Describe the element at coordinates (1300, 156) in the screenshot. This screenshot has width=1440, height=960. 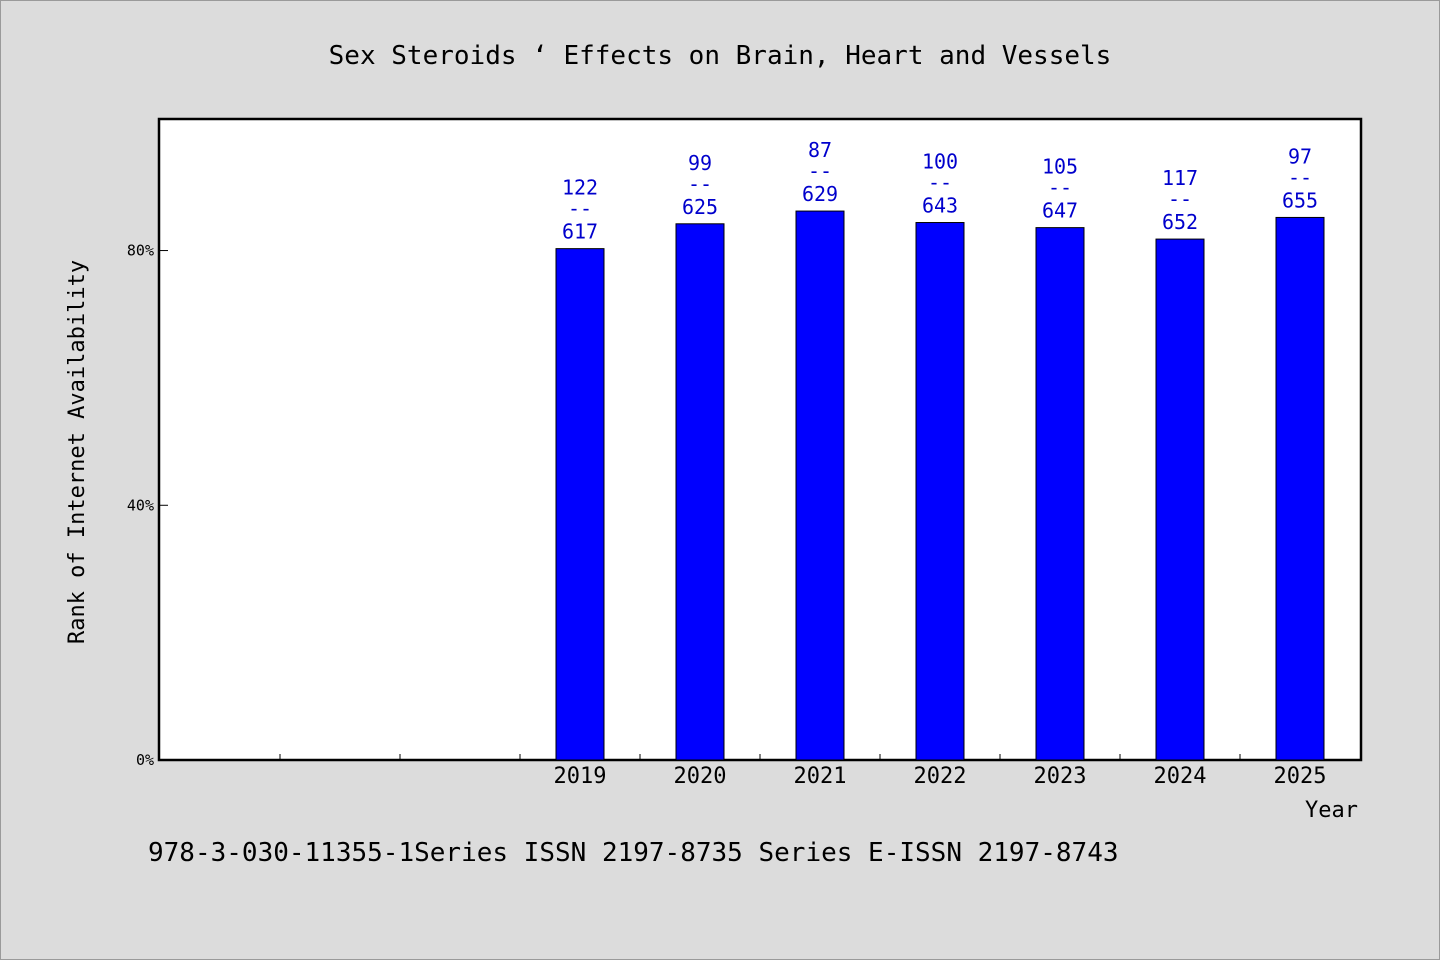
I see `data-label-top: 97` at that location.